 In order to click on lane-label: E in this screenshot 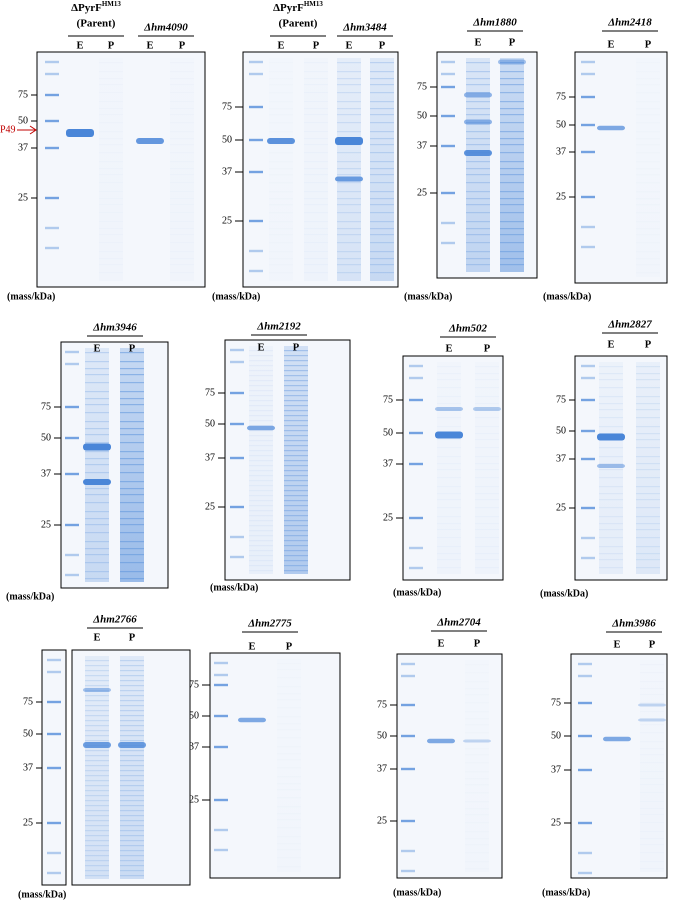, I will do `click(348, 45)`.